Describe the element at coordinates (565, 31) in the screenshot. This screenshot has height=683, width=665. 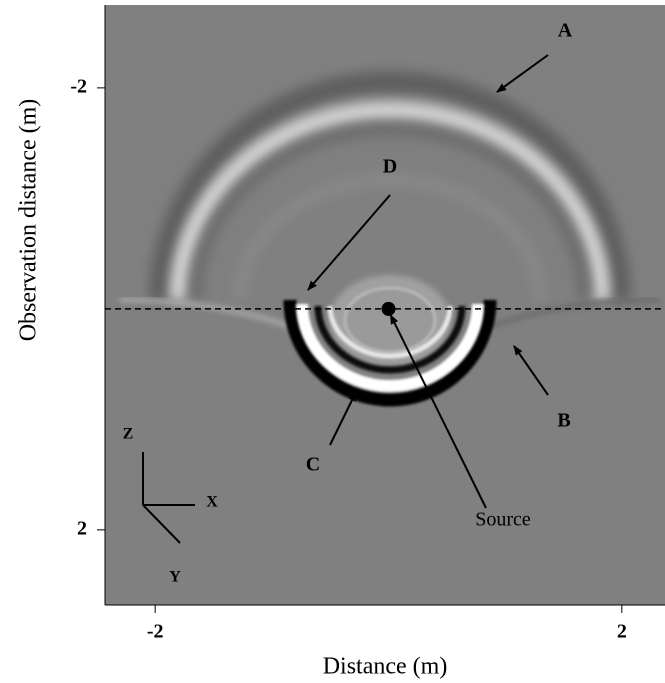
I see `annotation-label: A` at that location.